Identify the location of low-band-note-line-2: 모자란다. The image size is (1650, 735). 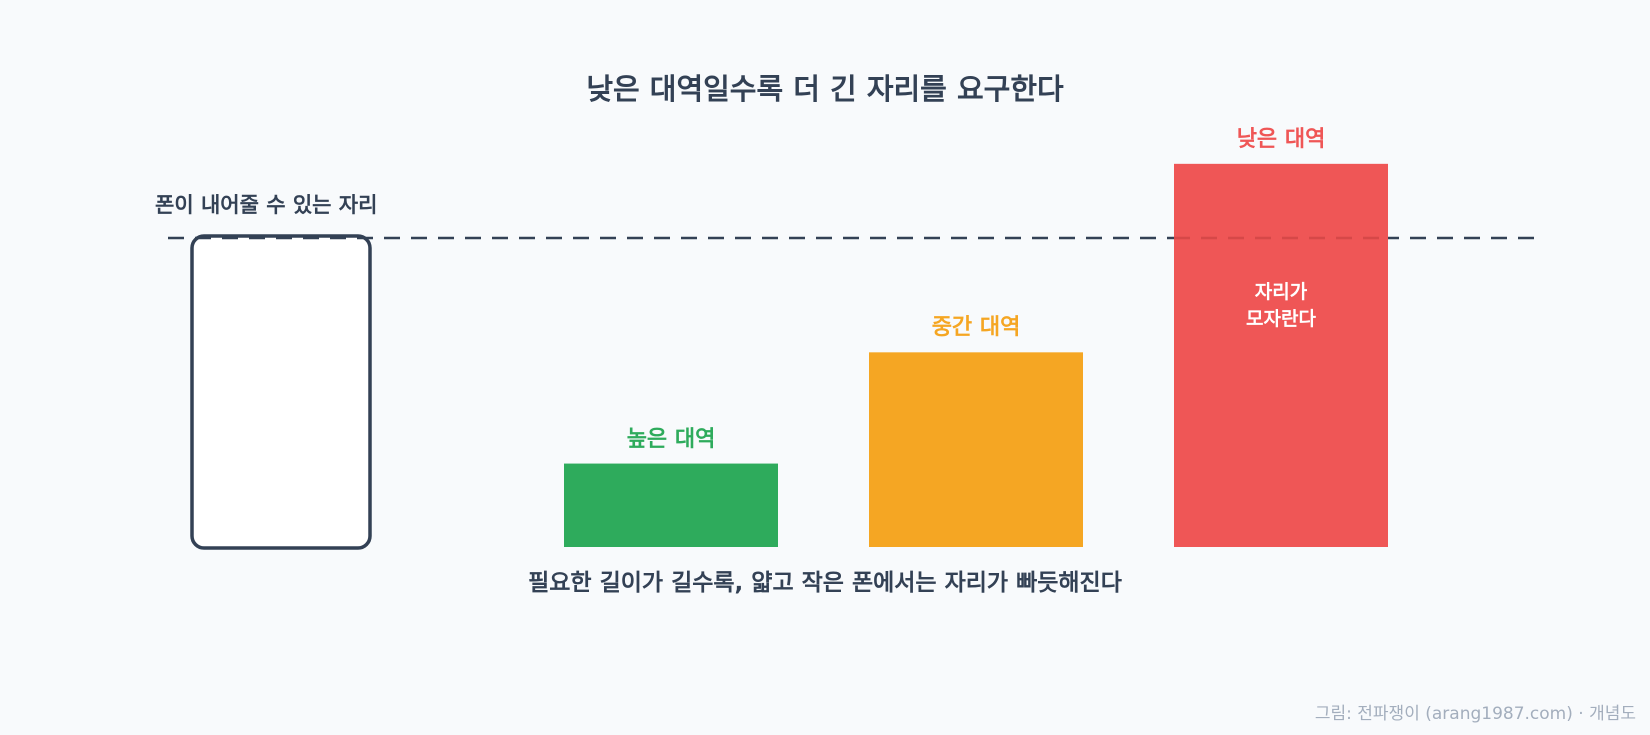
(1281, 319).